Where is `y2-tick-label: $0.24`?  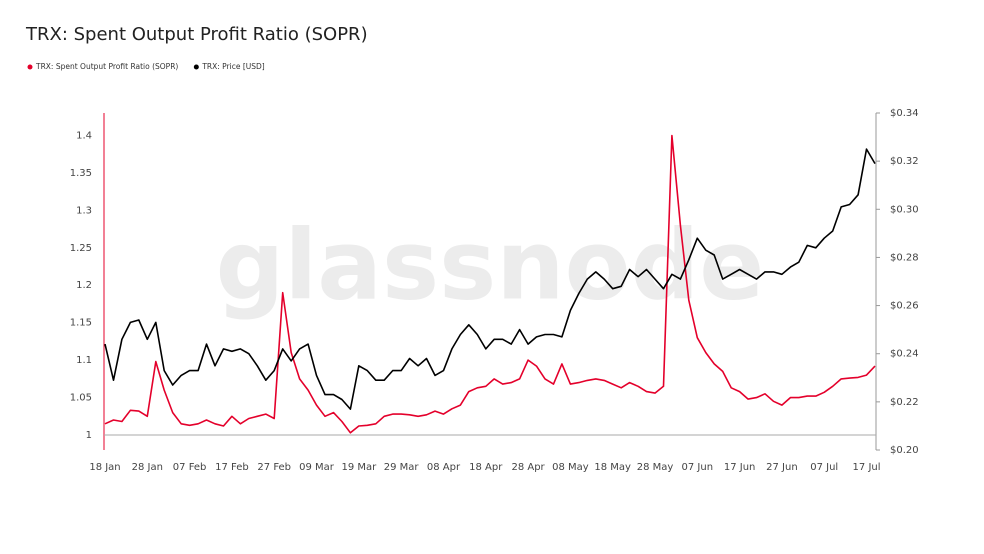
y2-tick-label: $0.24 is located at coordinates (904, 354).